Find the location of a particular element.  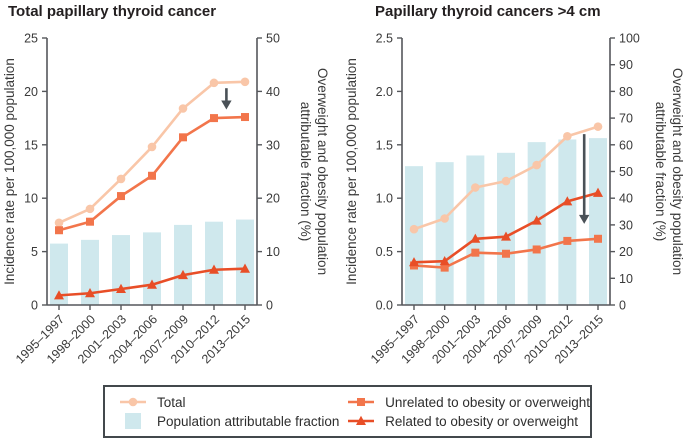

chart-title-left: Total papillary thyroid cancer is located at coordinates (112, 11).